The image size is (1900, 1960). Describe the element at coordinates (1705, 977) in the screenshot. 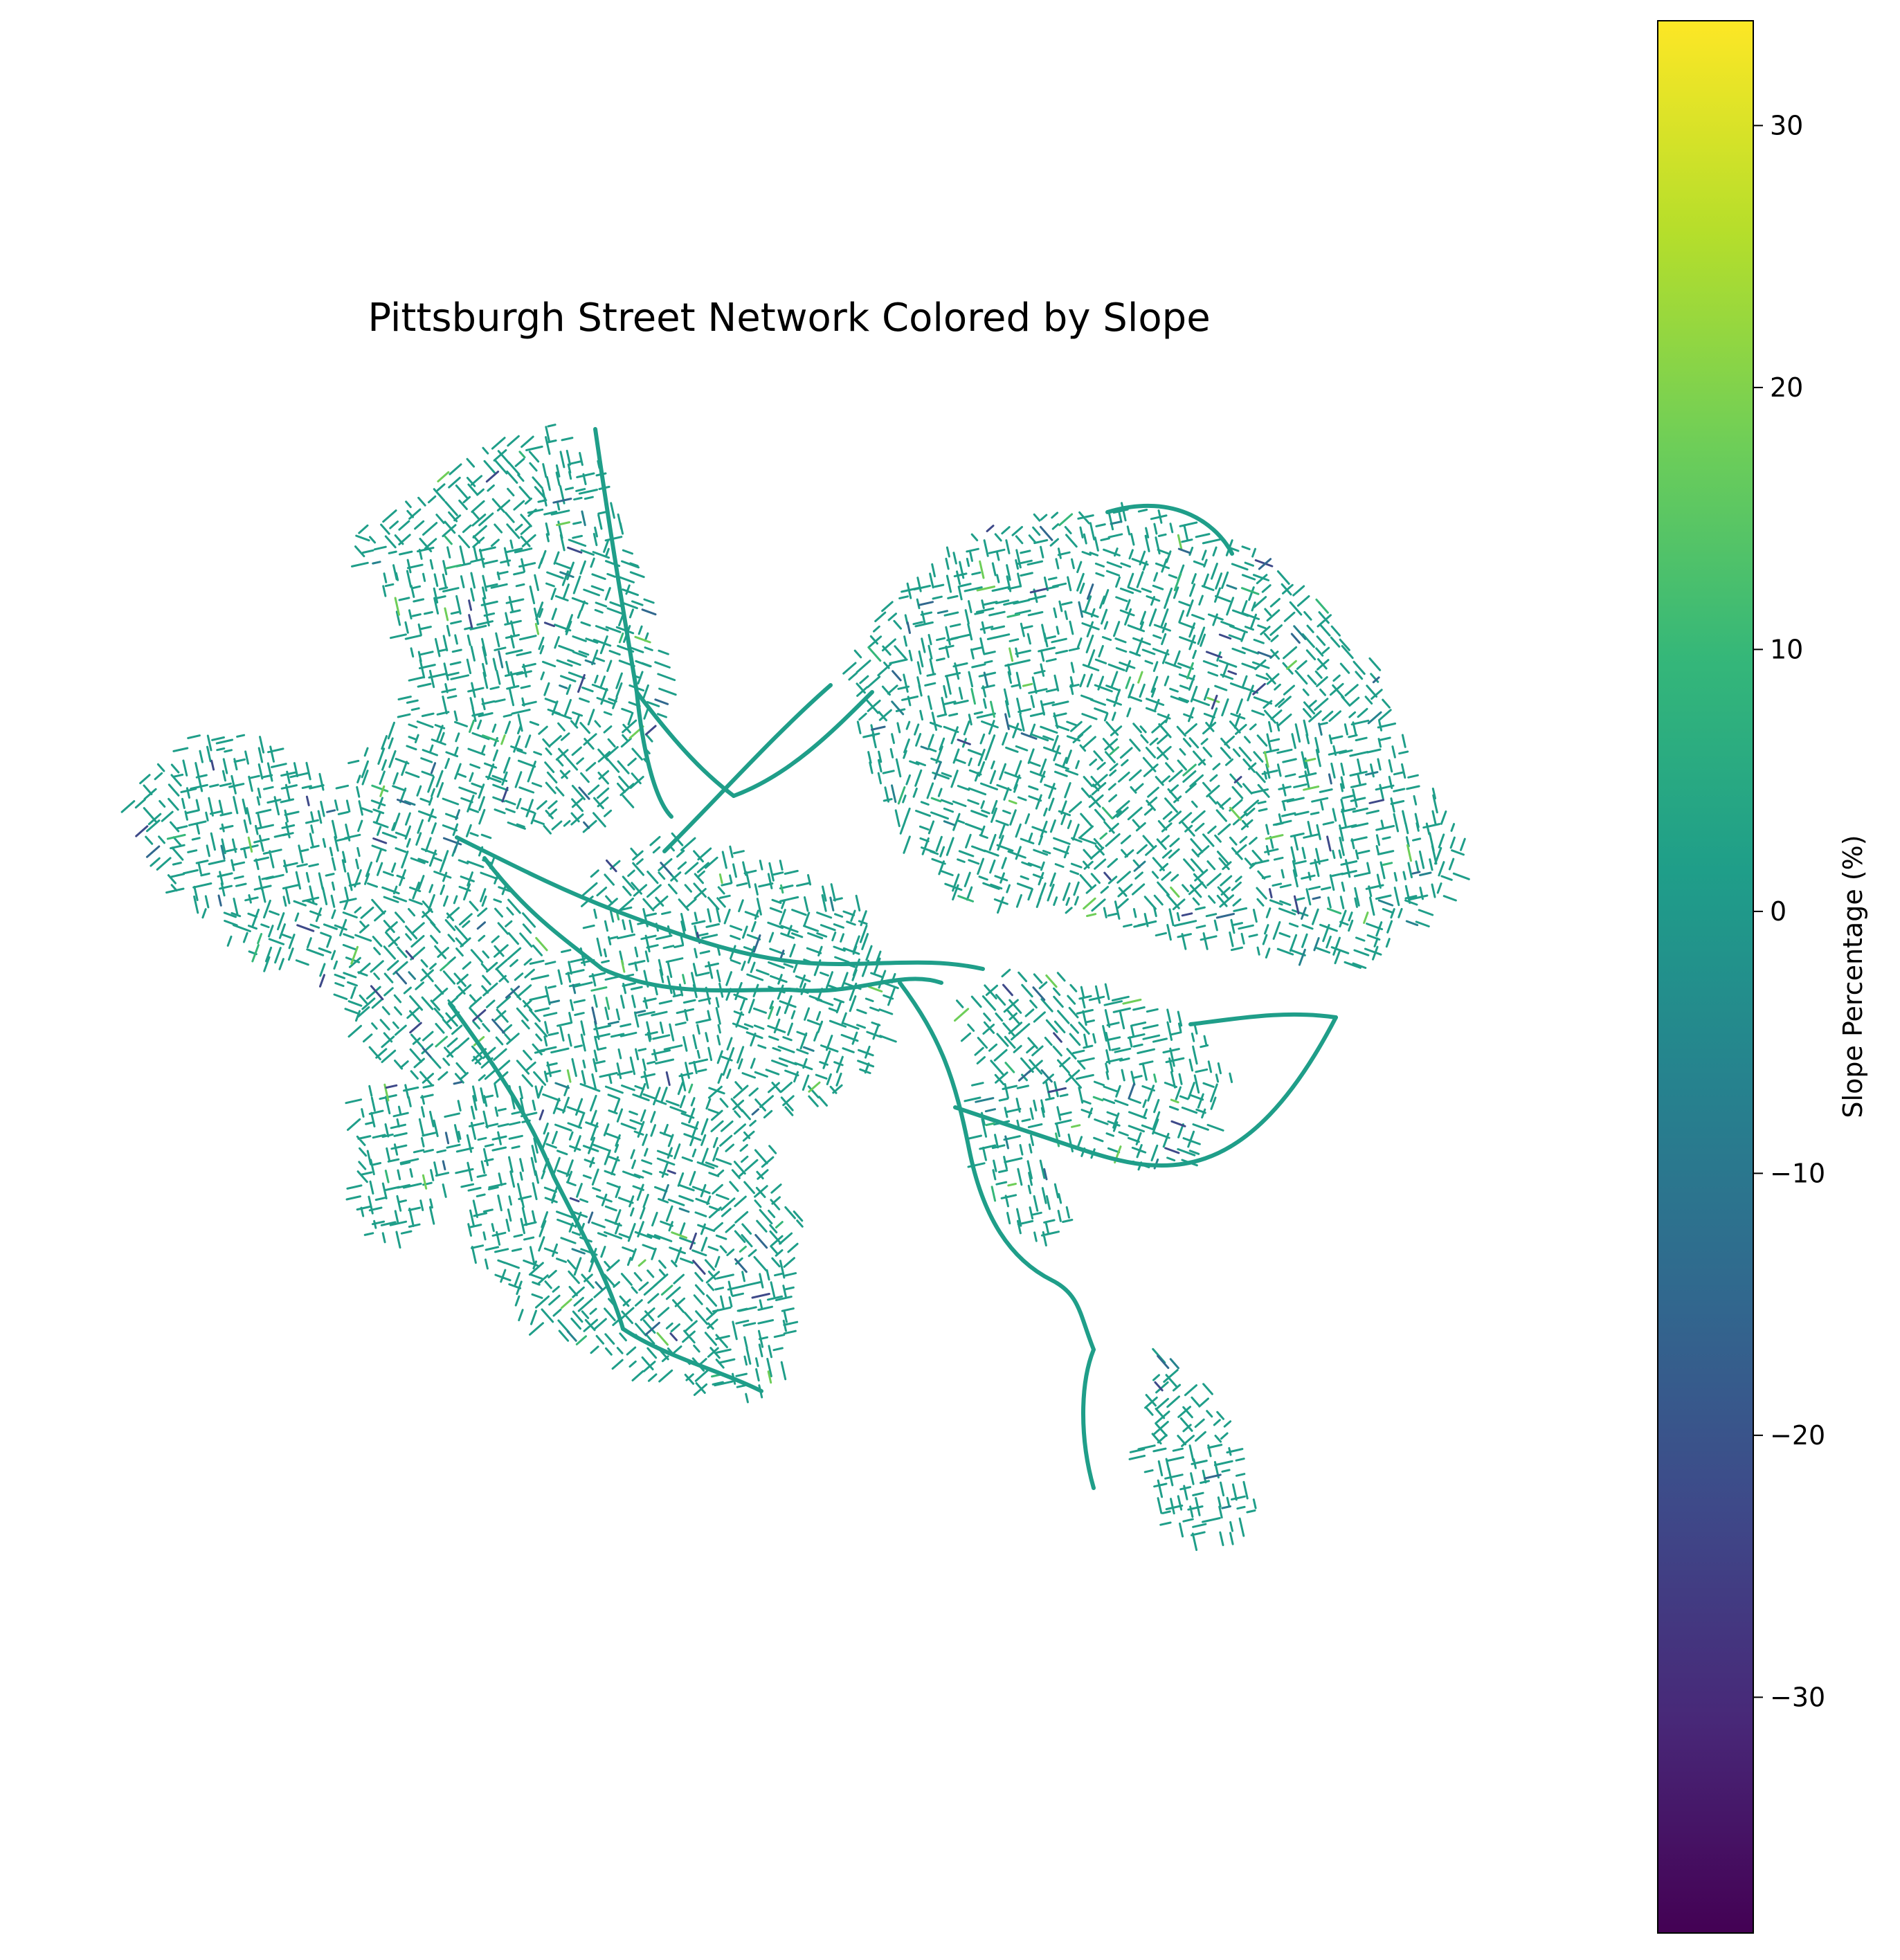

I see `colorbar-gradient` at that location.